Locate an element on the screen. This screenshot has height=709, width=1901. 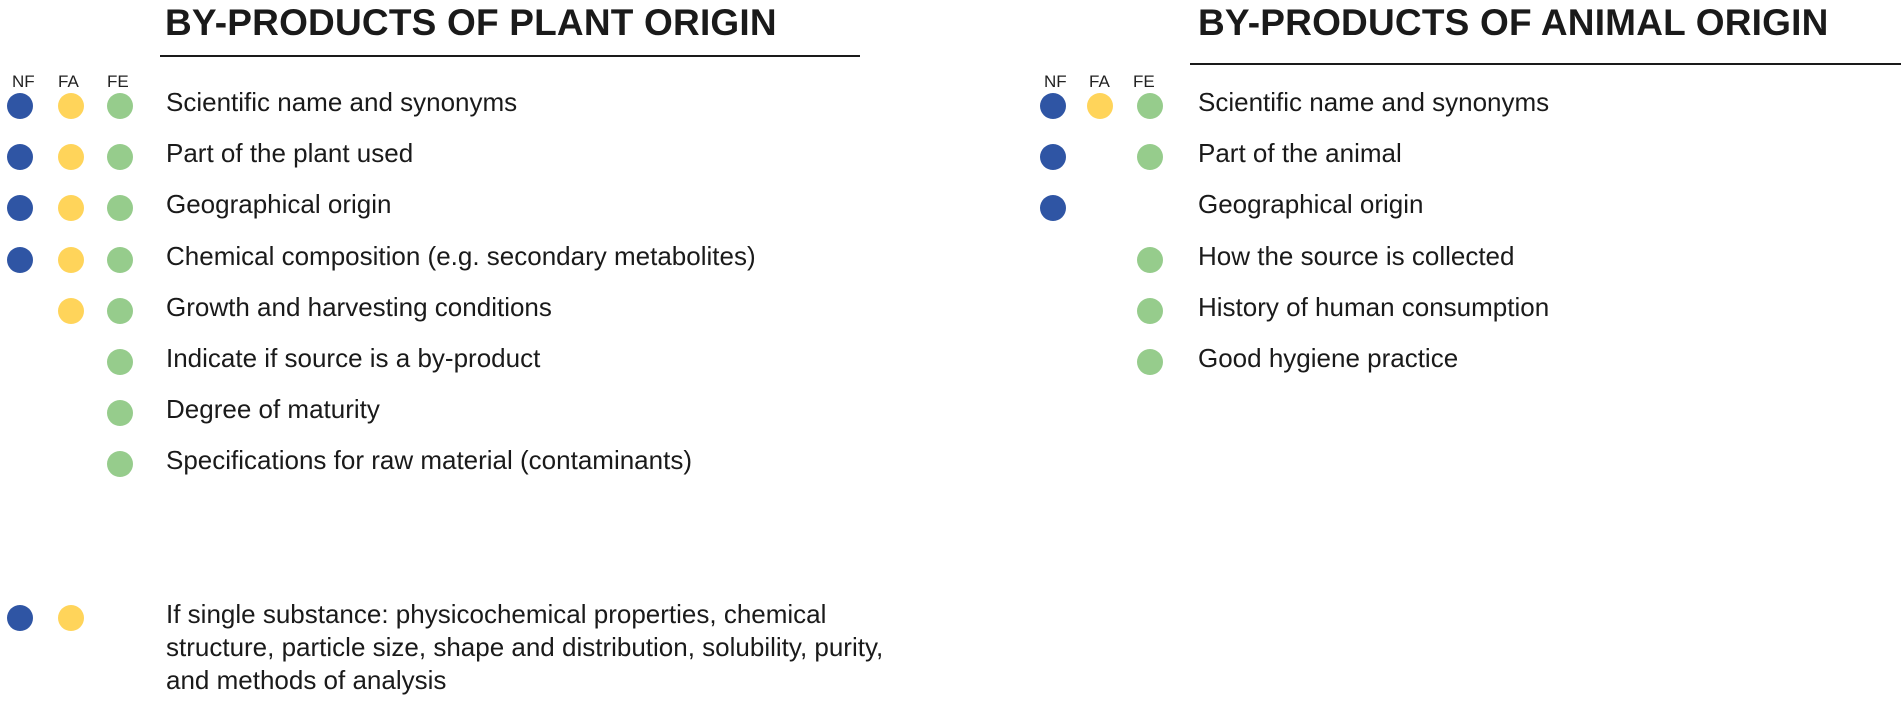
plant-item-part-used: Part of the plant used is located at coordinates (450, 157).